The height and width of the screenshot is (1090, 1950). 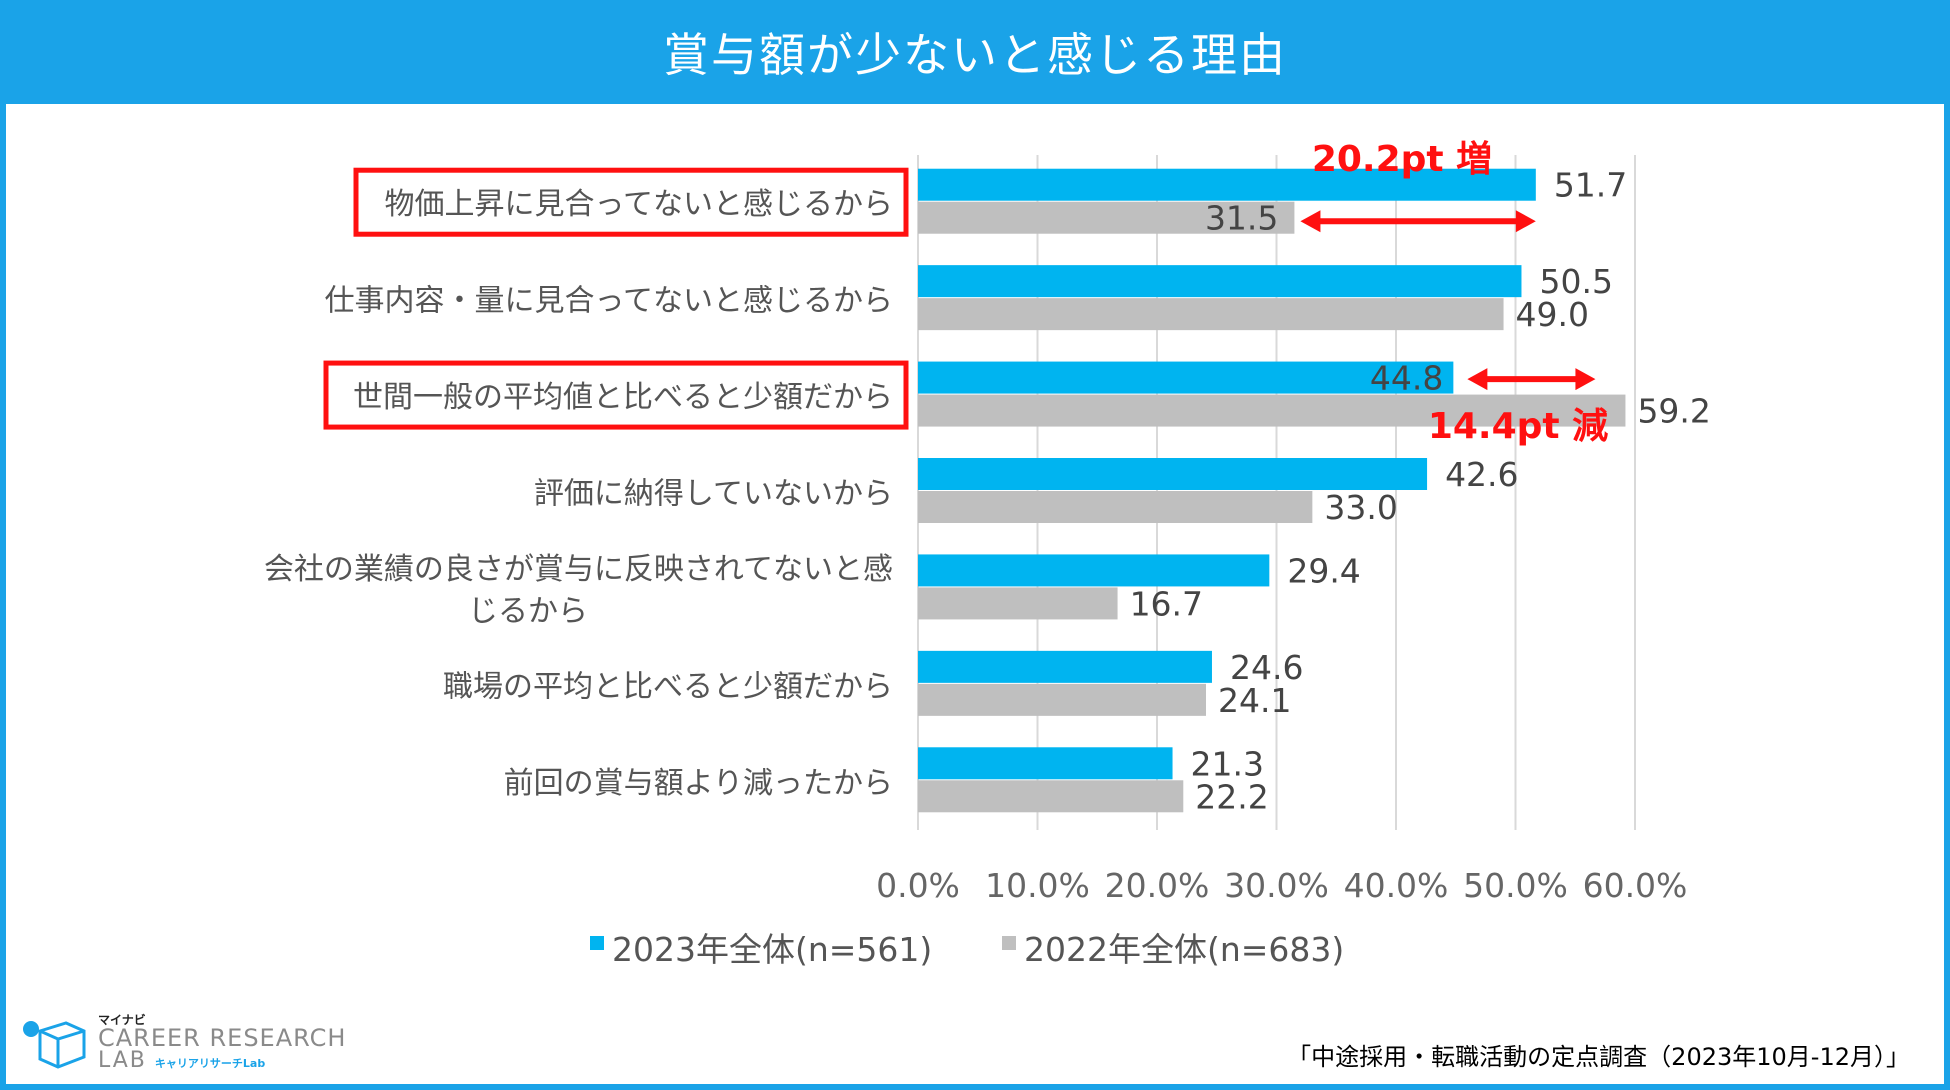 I want to click on category-label: 仕事内容・量に見合ってないと感じるから, so click(x=609, y=301).